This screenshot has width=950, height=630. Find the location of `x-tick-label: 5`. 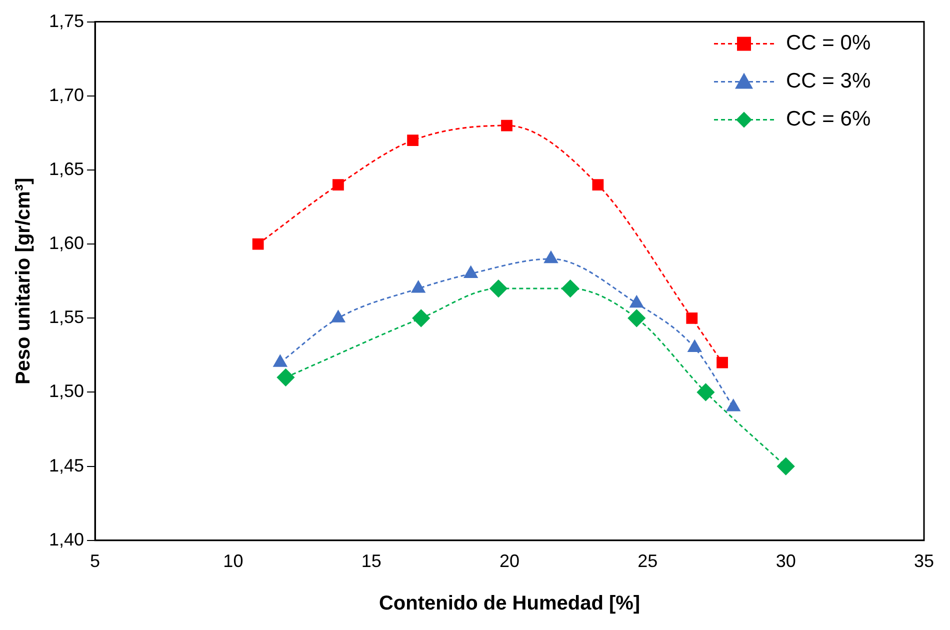

x-tick-label: 5 is located at coordinates (95, 561).